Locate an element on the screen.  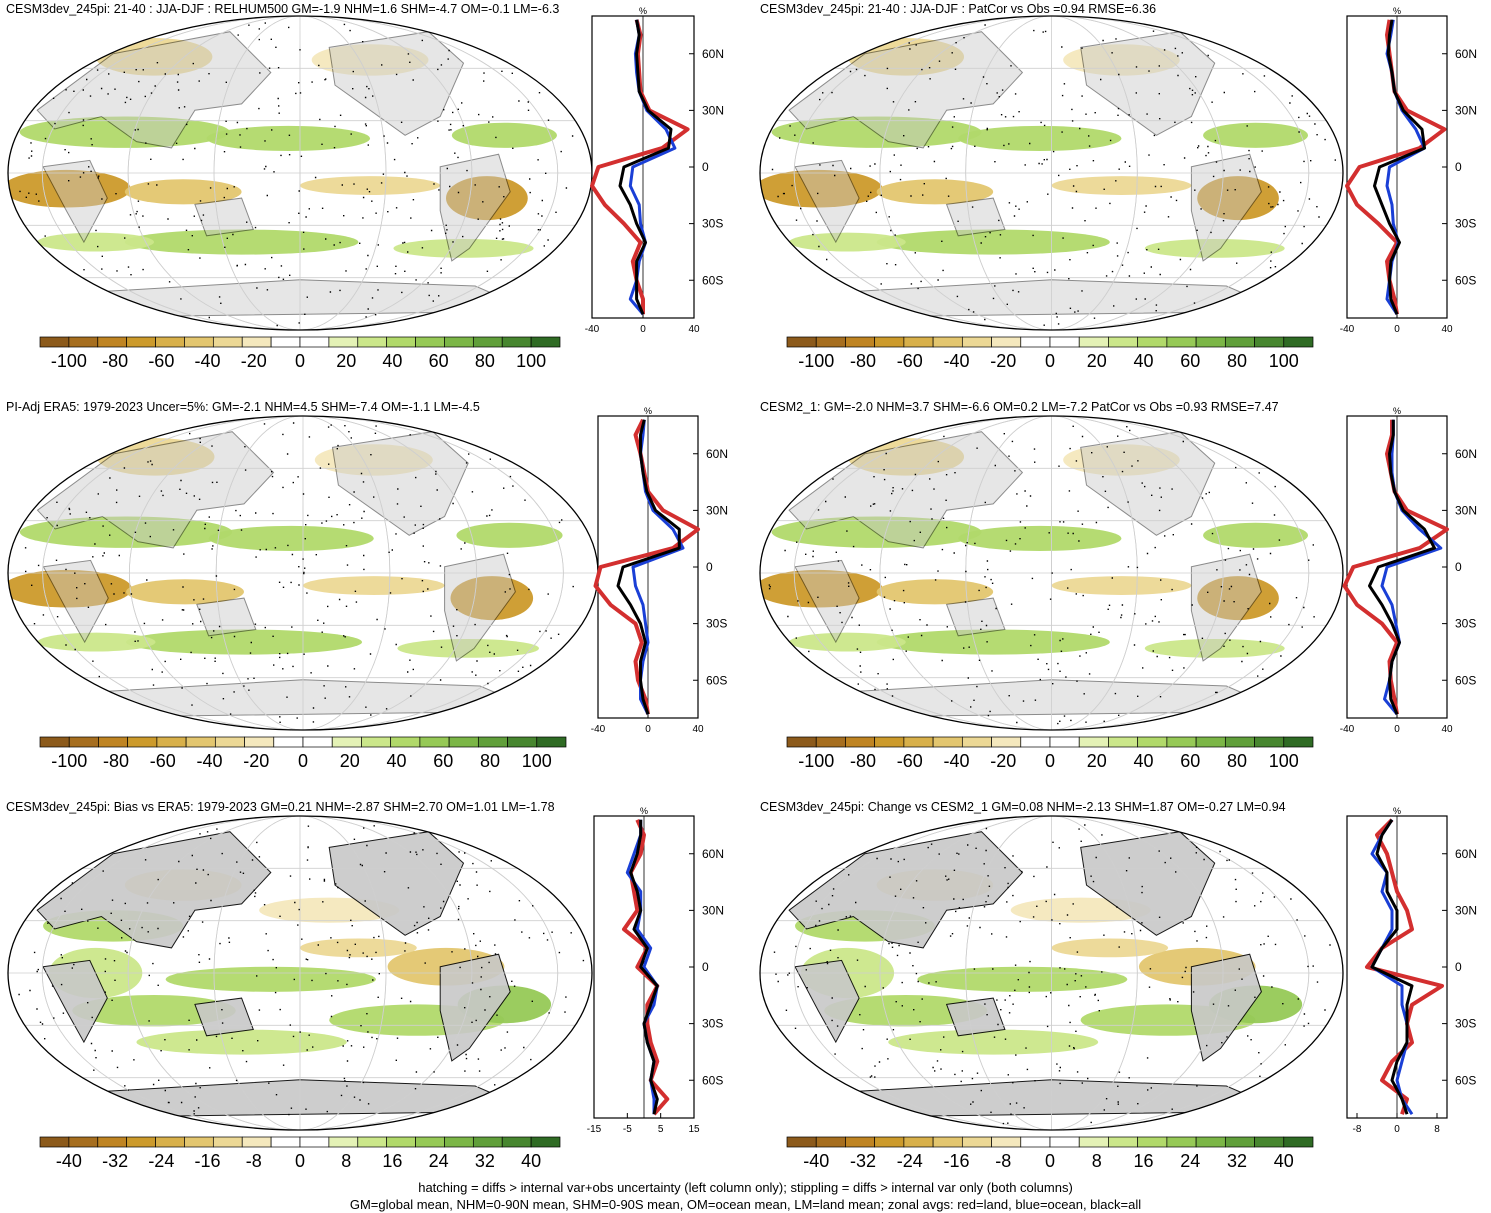
zonal-unit: % is located at coordinates (648, 411).